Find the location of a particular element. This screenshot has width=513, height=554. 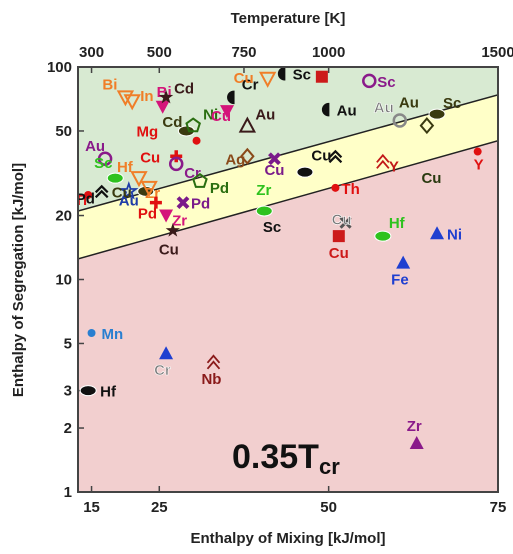

marker-triangle-down-open is located at coordinates (125, 98).